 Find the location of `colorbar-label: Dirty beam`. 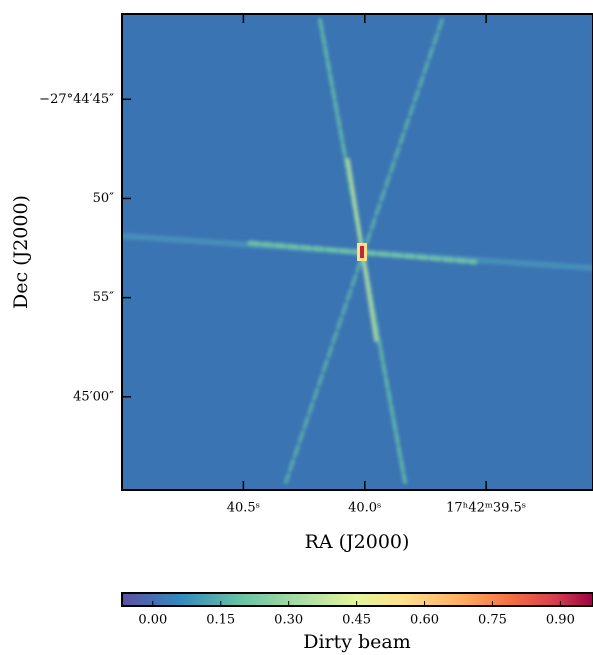

colorbar-label: Dirty beam is located at coordinates (357, 642).